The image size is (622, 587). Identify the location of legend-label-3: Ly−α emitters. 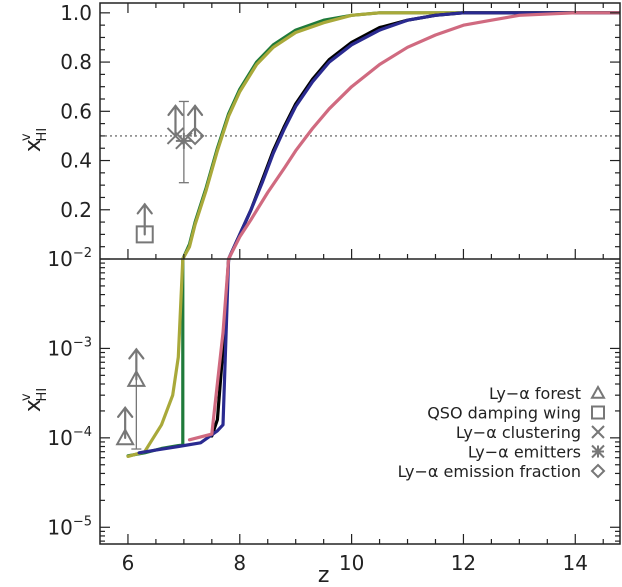
(524, 452).